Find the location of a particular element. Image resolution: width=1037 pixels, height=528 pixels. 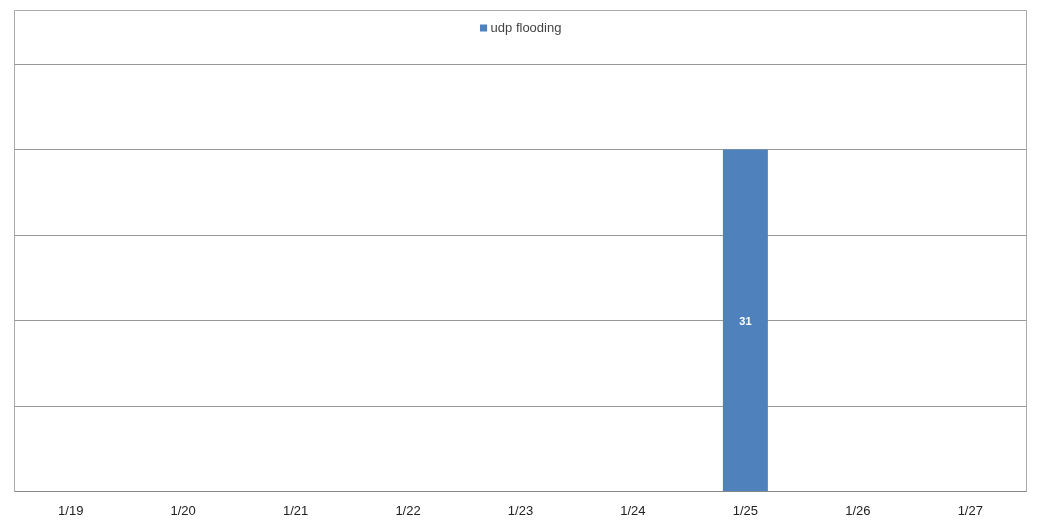

x-tick-label: 1/24 is located at coordinates (633, 510).